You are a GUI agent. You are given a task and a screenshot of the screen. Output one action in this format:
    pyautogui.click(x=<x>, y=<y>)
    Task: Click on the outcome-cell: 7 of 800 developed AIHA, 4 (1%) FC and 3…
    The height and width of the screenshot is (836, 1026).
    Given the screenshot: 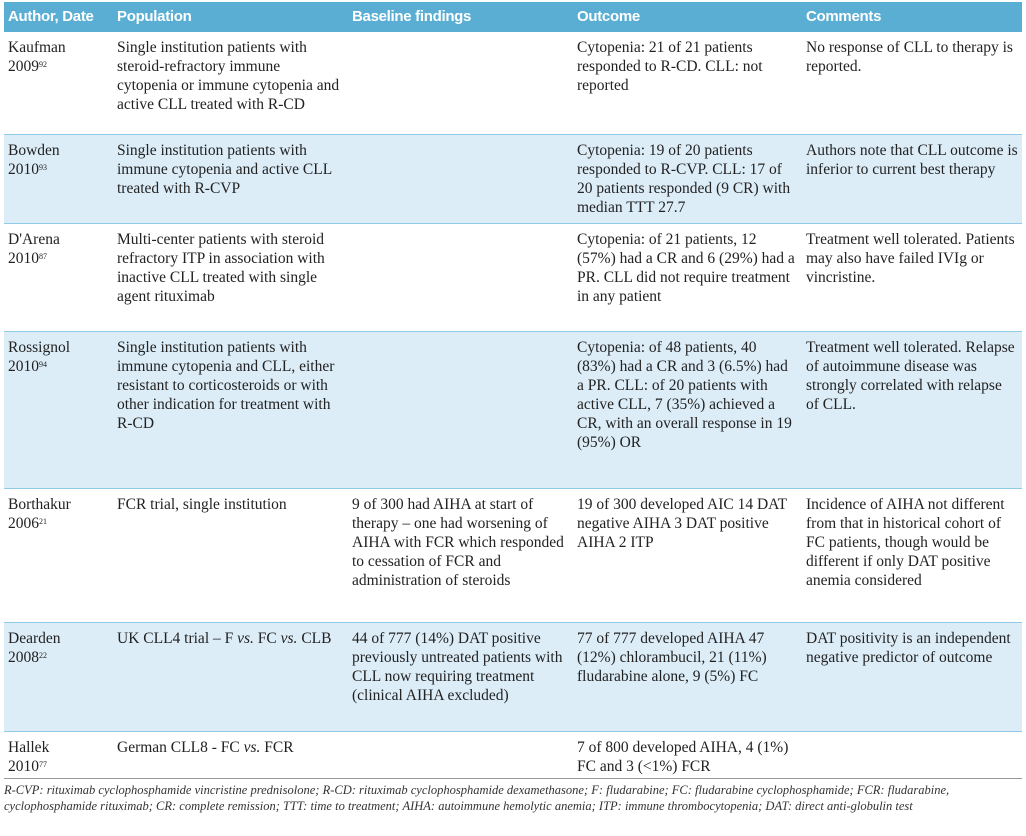 What is the action you would take?
    pyautogui.click(x=683, y=756)
    